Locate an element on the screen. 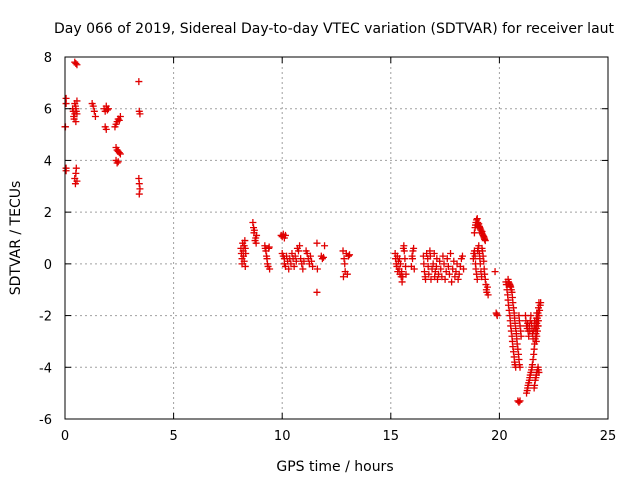 The image size is (640, 480). y-tick-label: -2 is located at coordinates (45, 317).